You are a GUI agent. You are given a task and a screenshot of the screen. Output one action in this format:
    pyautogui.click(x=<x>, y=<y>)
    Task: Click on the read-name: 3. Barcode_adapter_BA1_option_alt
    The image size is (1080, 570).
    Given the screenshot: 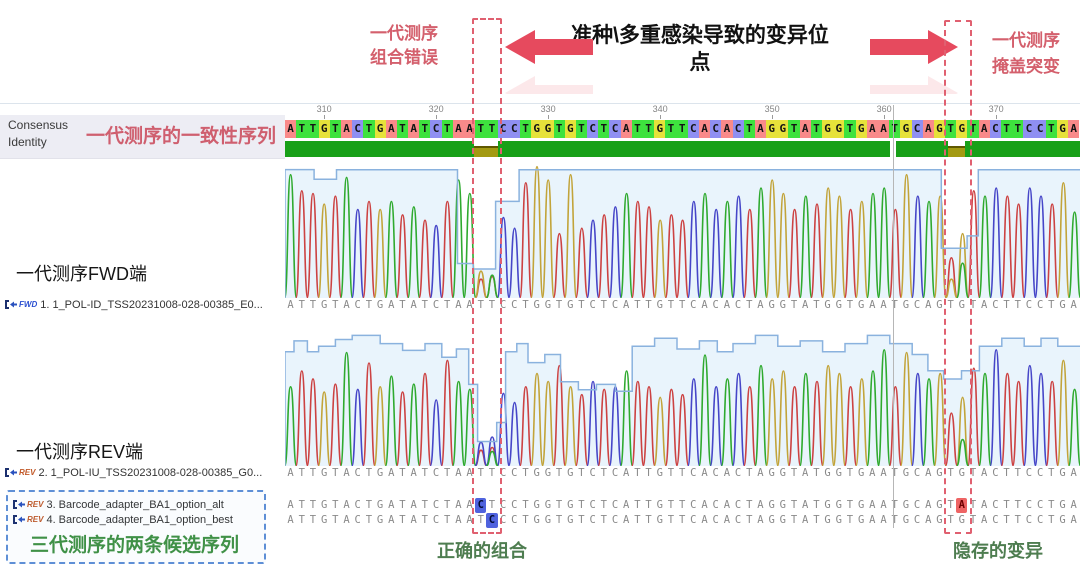 What is the action you would take?
    pyautogui.click(x=135, y=504)
    